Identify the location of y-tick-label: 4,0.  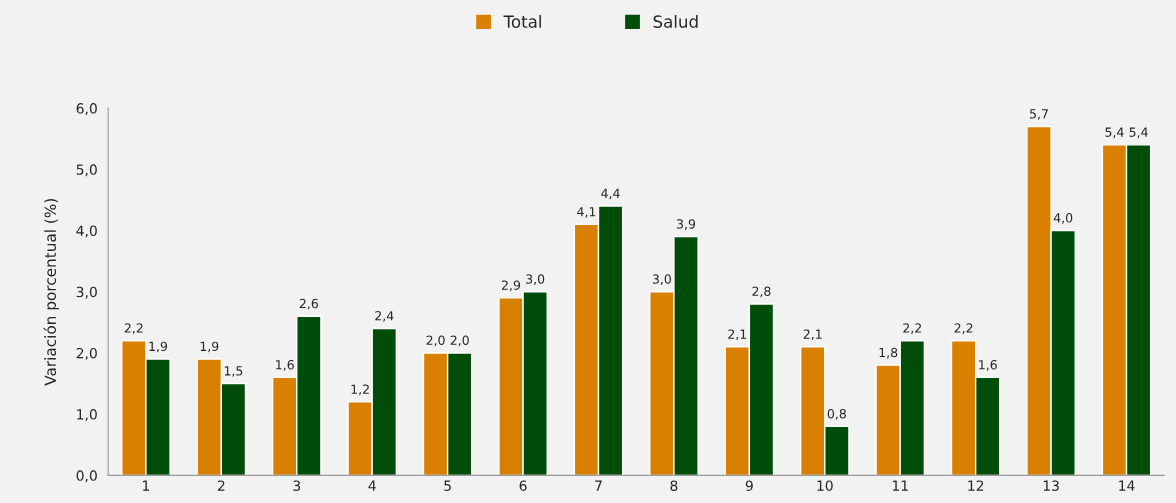
(86, 231).